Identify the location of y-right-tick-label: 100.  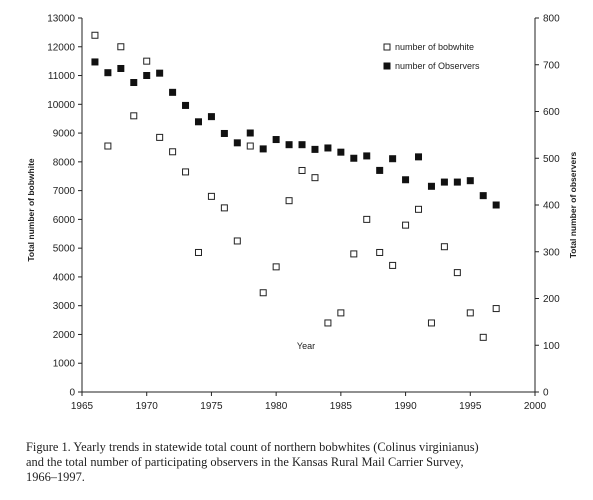
(551, 346).